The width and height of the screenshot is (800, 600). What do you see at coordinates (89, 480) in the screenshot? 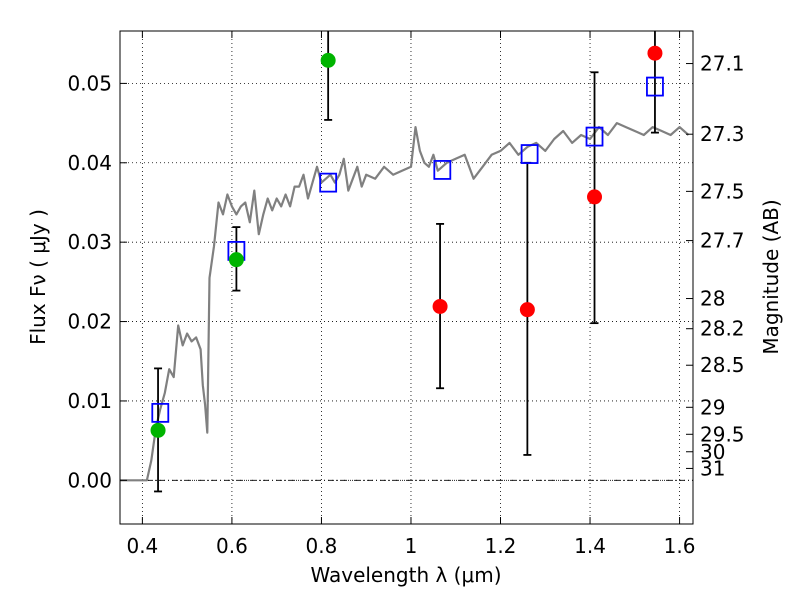
I see `y-tick-label: 0.00` at bounding box center [89, 480].